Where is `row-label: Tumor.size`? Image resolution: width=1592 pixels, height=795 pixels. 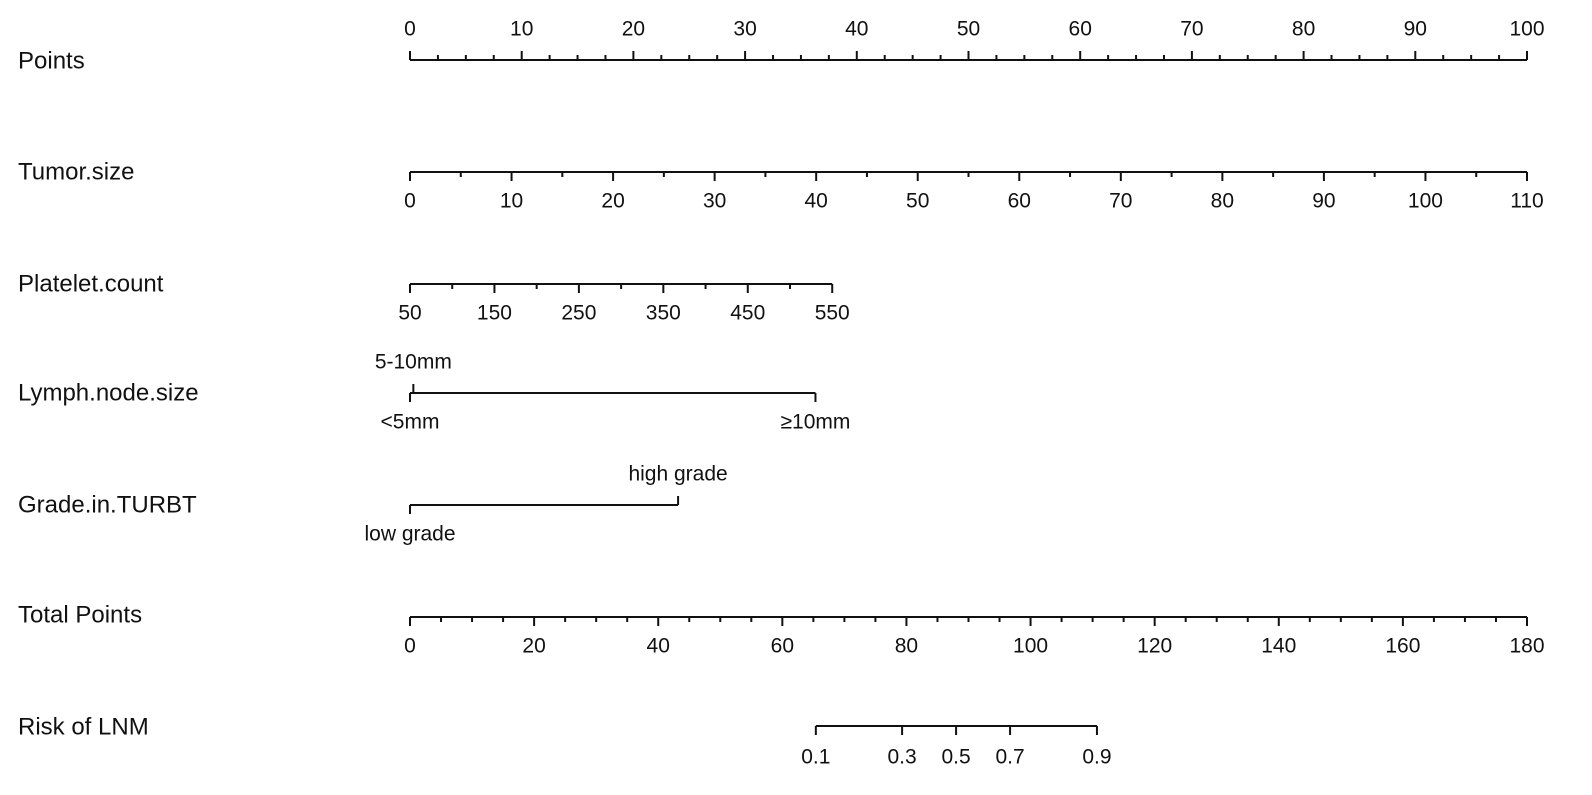
row-label: Tumor.size is located at coordinates (76, 171).